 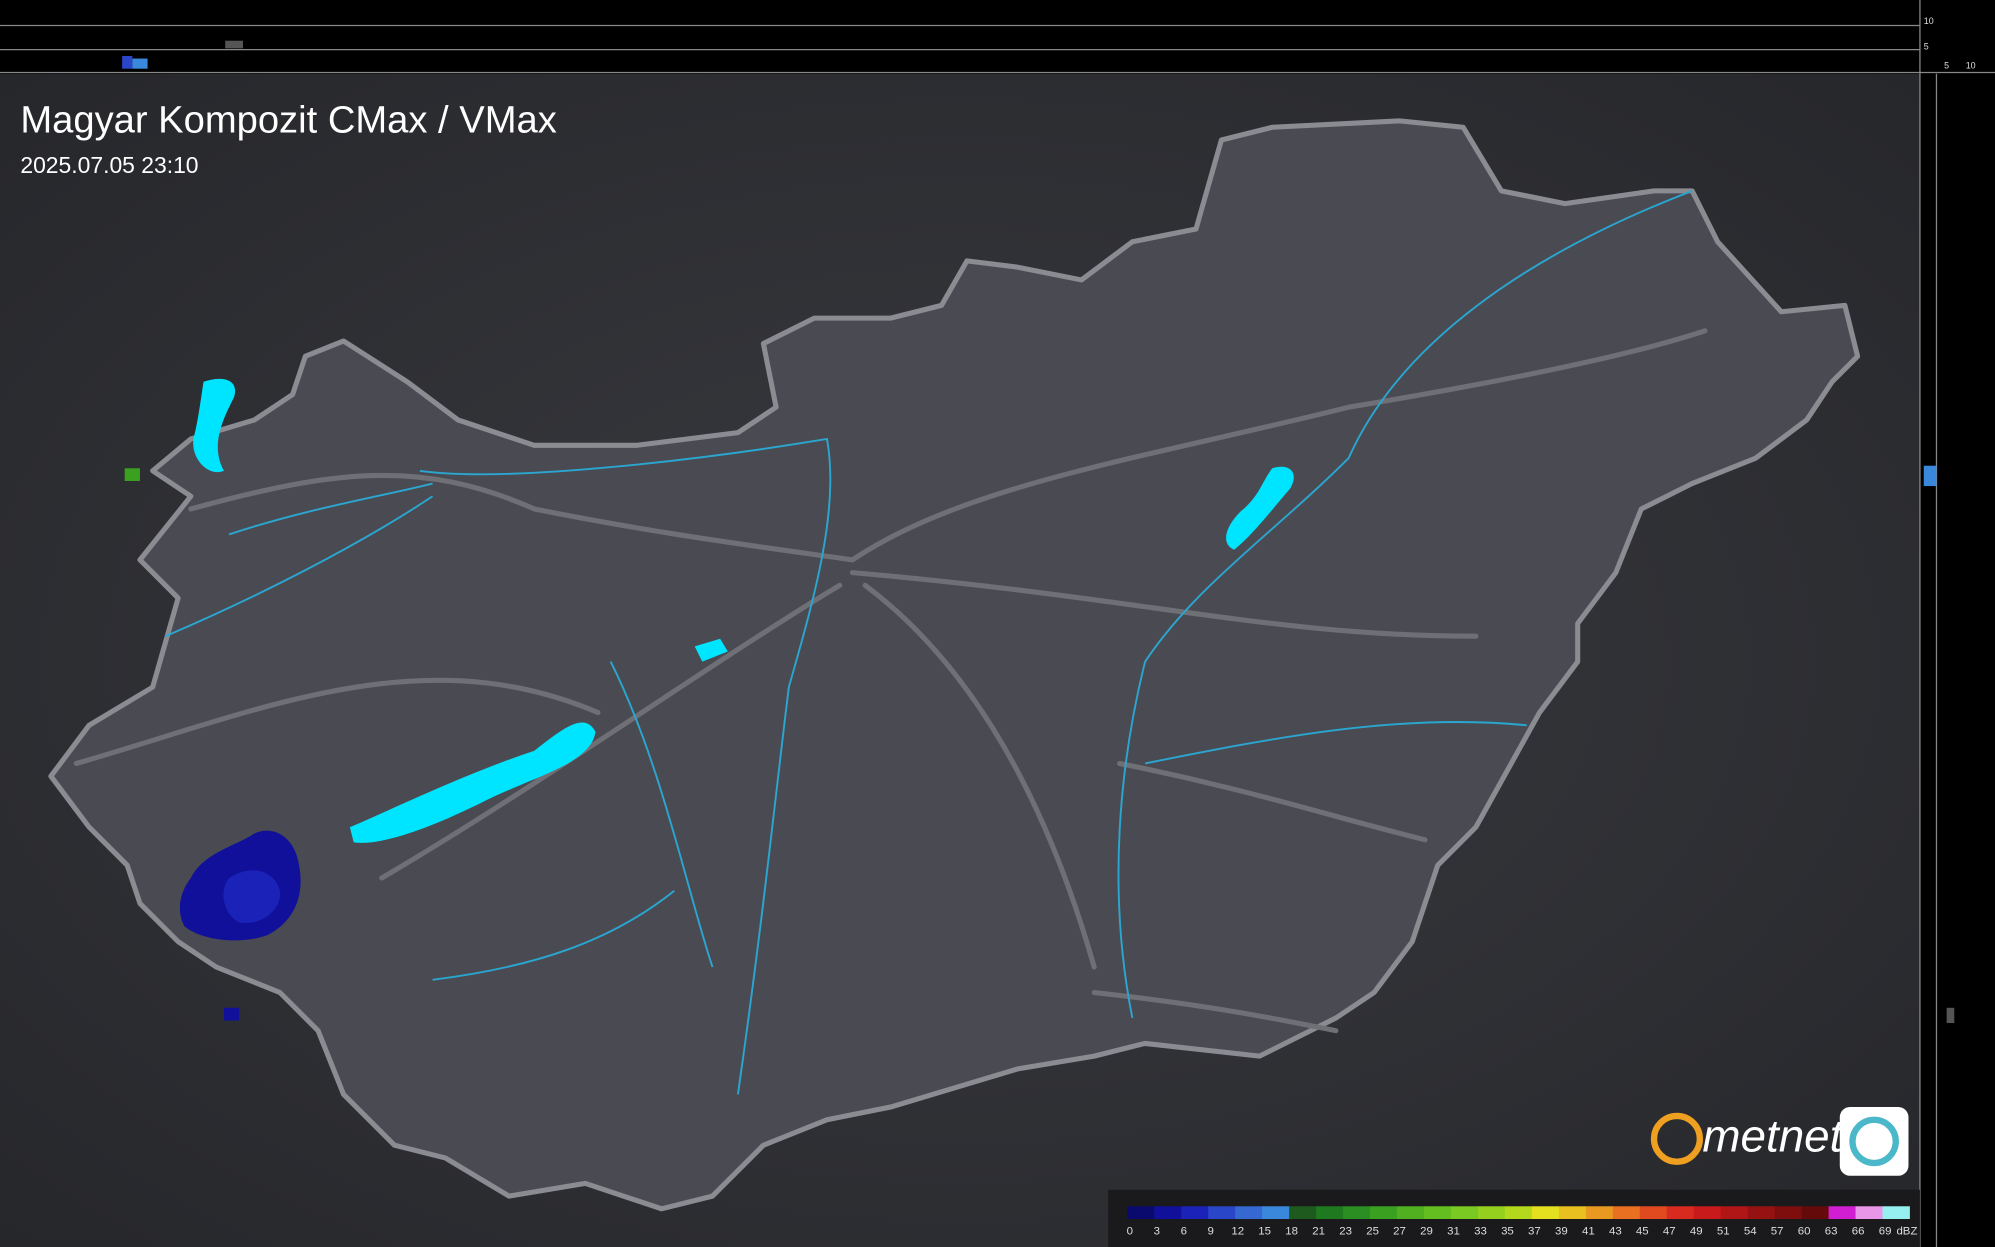 What do you see at coordinates (1372, 1231) in the screenshot?
I see `legend-tick-label: 25` at bounding box center [1372, 1231].